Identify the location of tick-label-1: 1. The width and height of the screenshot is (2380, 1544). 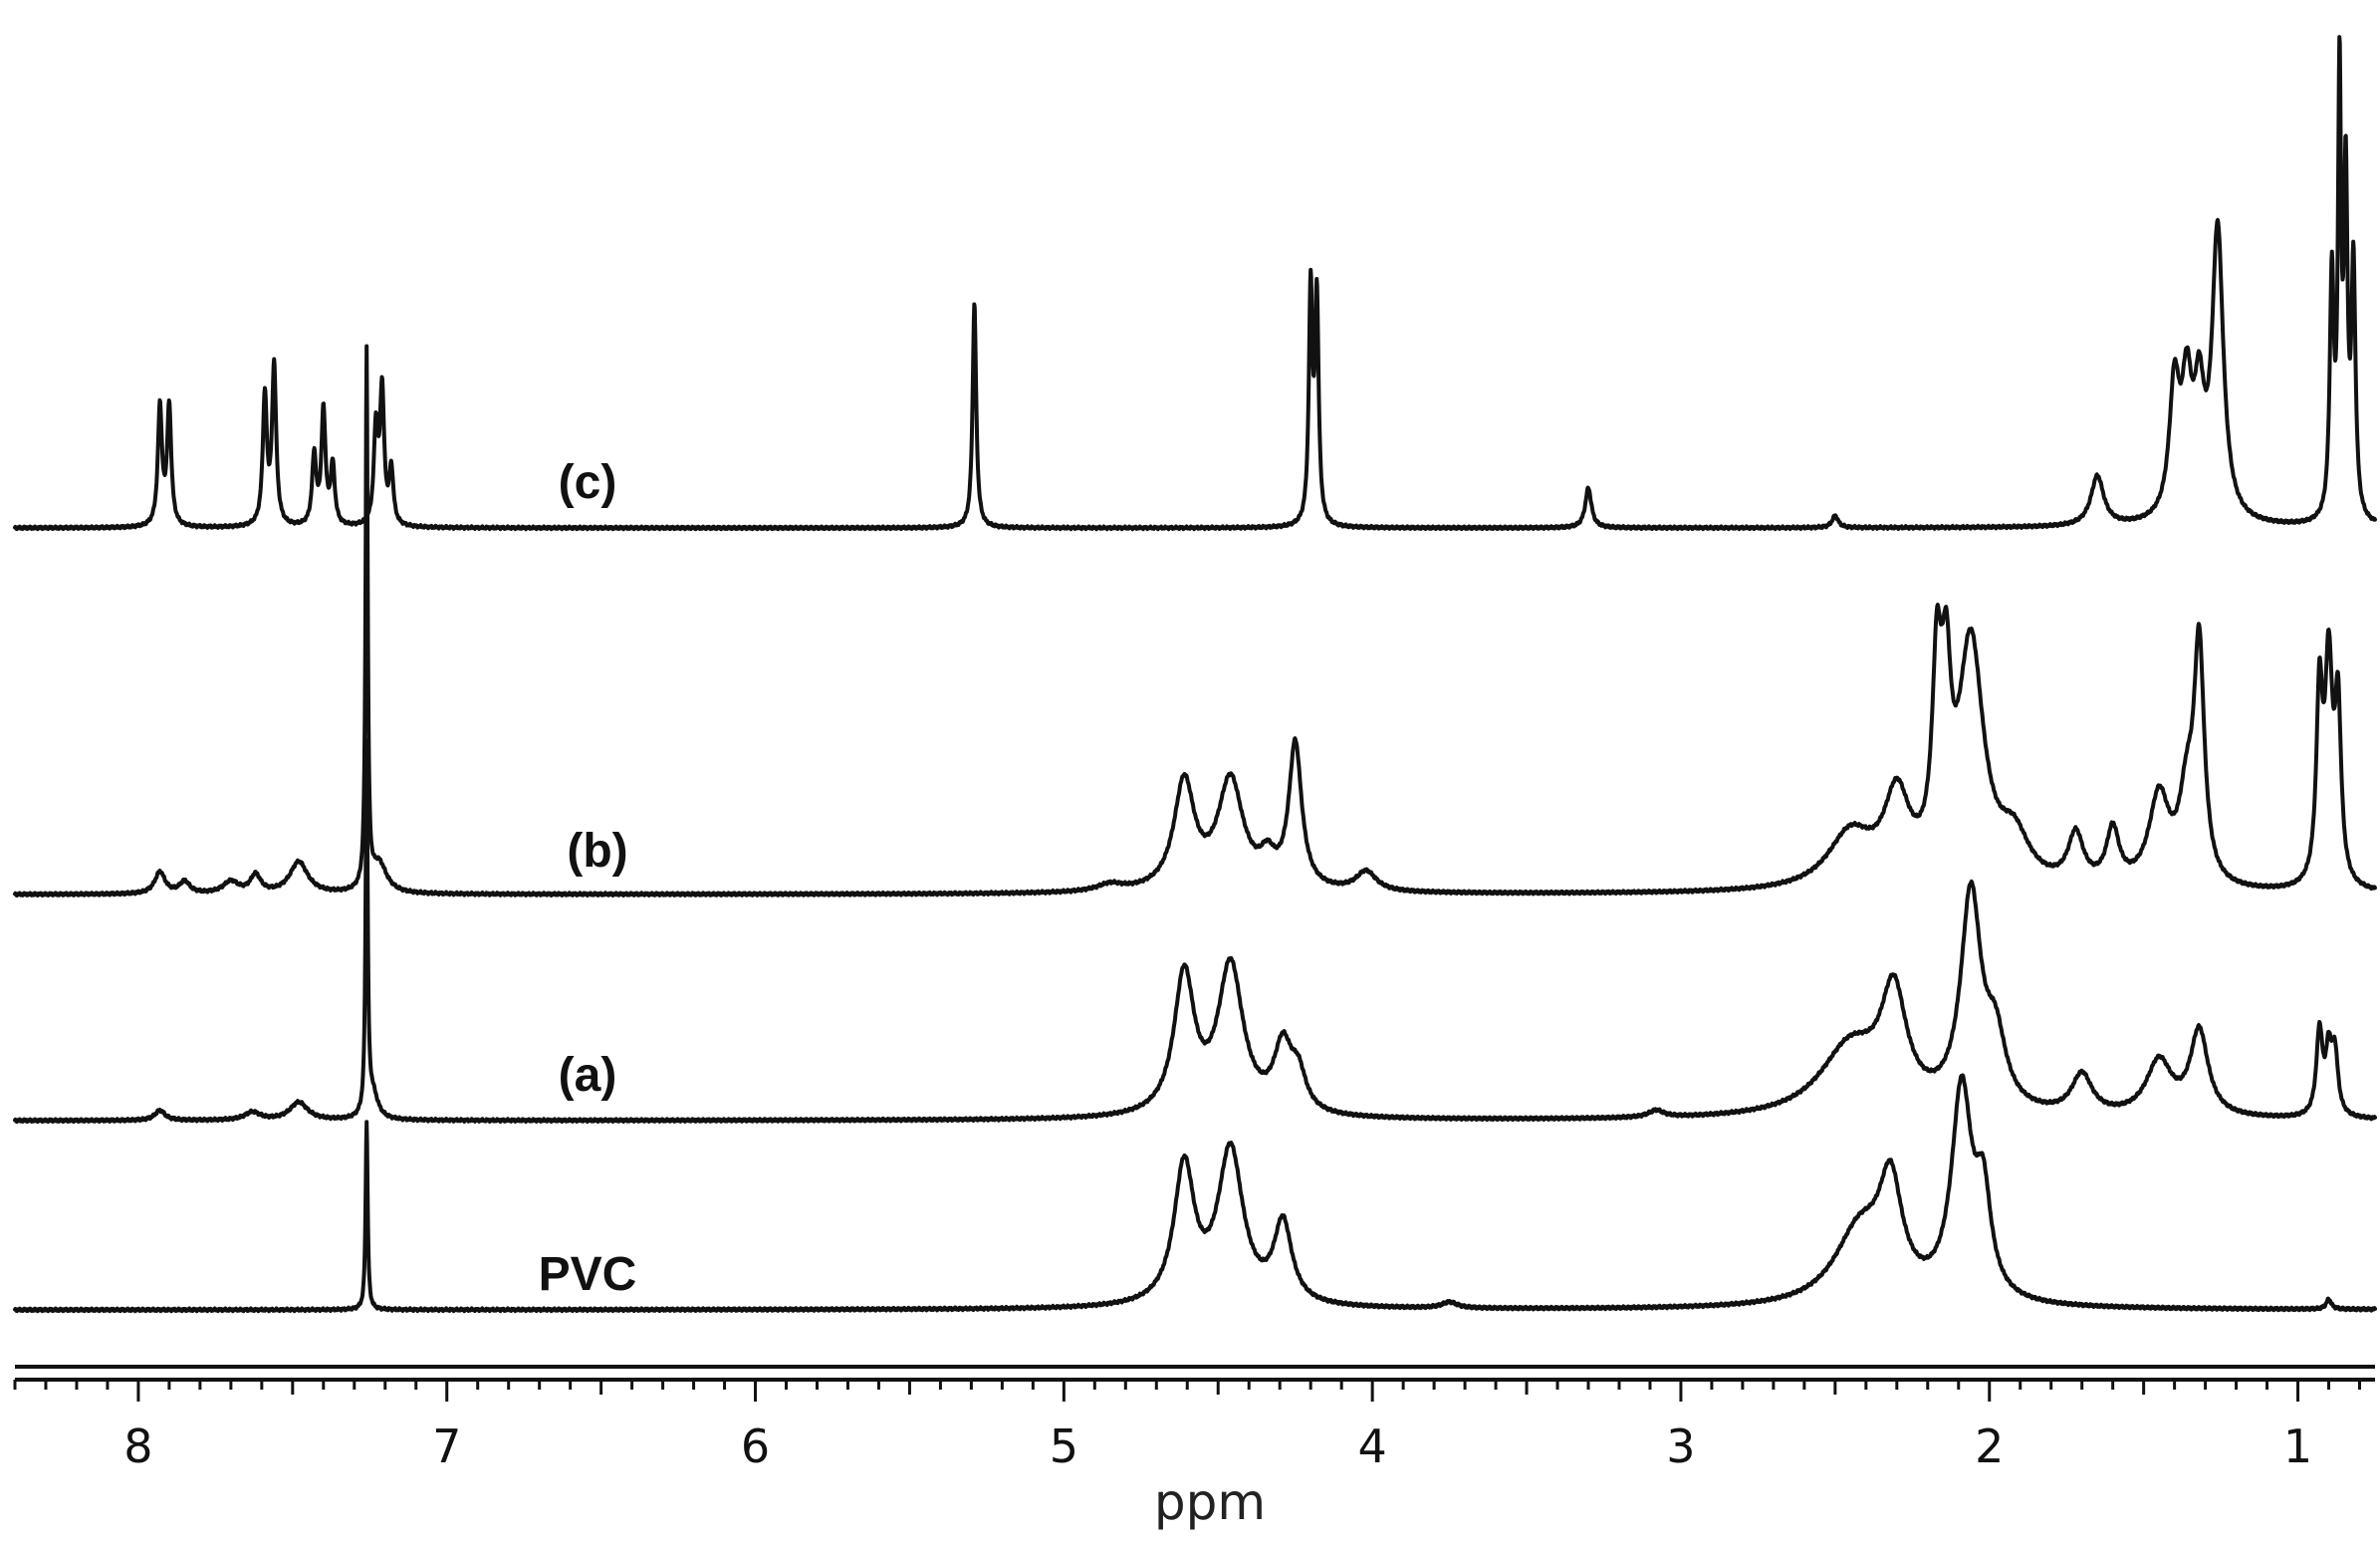
(2297, 1446).